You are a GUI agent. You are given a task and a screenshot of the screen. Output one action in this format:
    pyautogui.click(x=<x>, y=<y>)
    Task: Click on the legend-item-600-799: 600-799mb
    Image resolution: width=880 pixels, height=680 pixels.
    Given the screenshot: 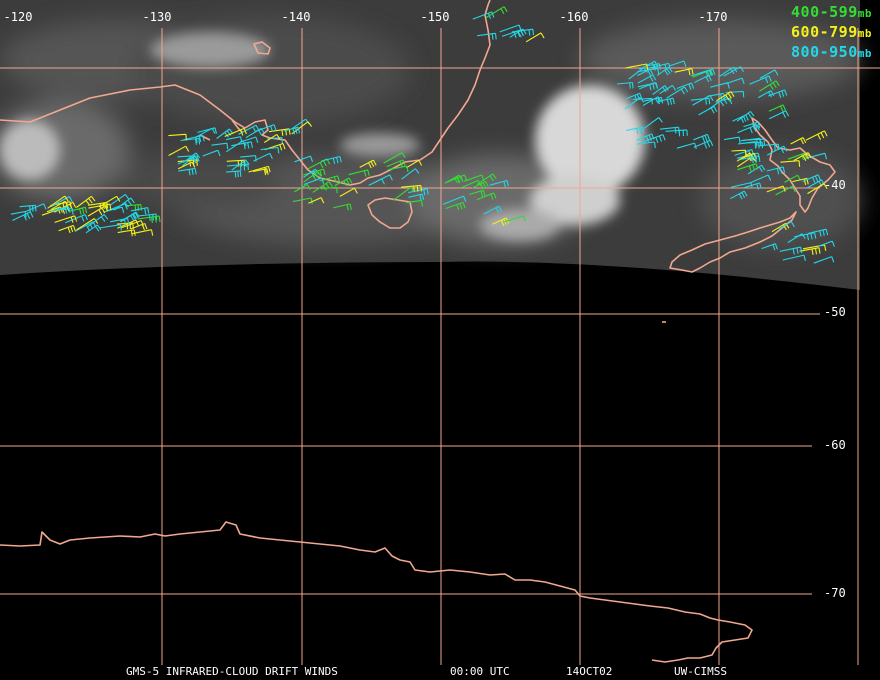 What is the action you would take?
    pyautogui.click(x=831, y=33)
    